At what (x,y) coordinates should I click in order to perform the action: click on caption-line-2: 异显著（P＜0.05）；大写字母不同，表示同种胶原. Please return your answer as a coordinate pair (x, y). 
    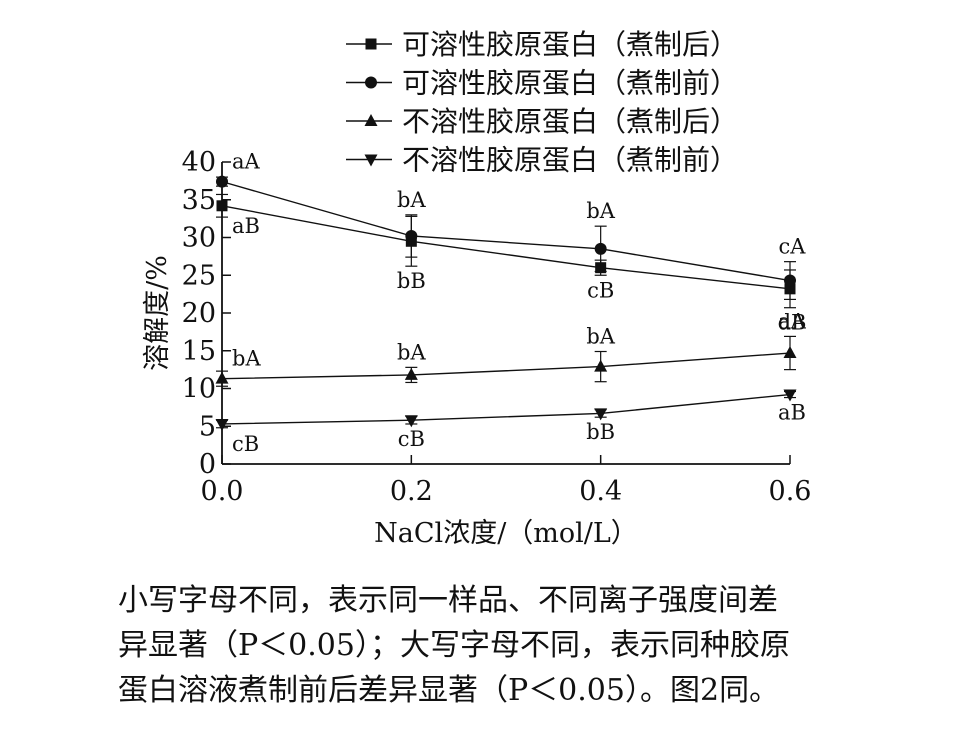
    Looking at the image, I should click on (454, 645).